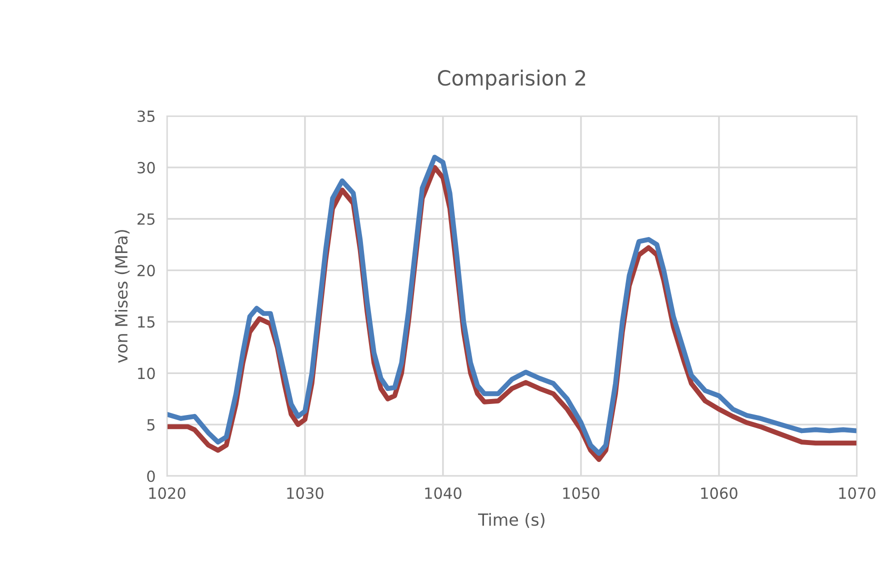 This screenshot has width=891, height=583. Describe the element at coordinates (305, 493) in the screenshot. I see `x-tick-label: 1030` at that location.